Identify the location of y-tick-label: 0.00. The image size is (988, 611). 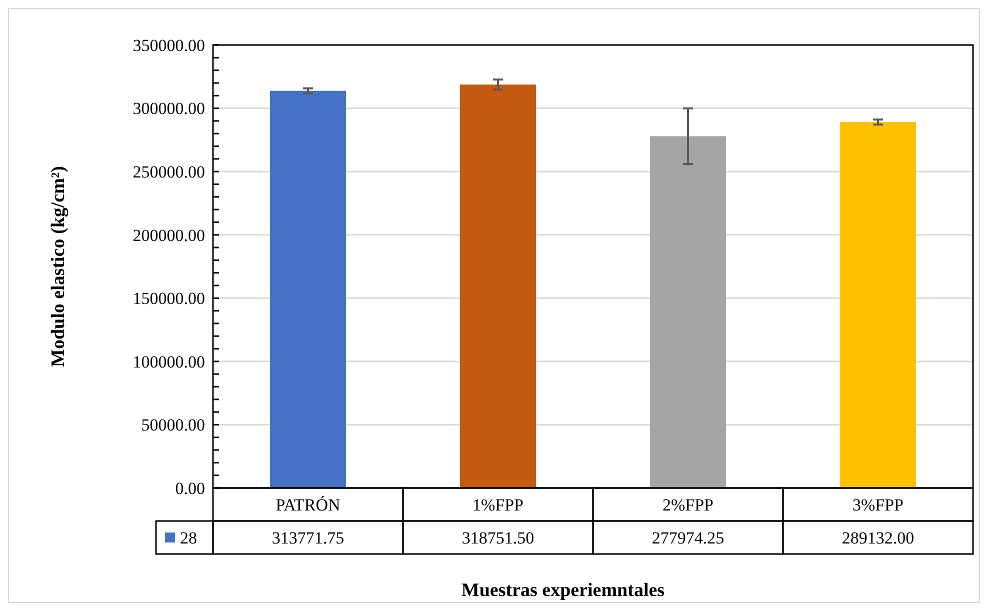
(190, 488).